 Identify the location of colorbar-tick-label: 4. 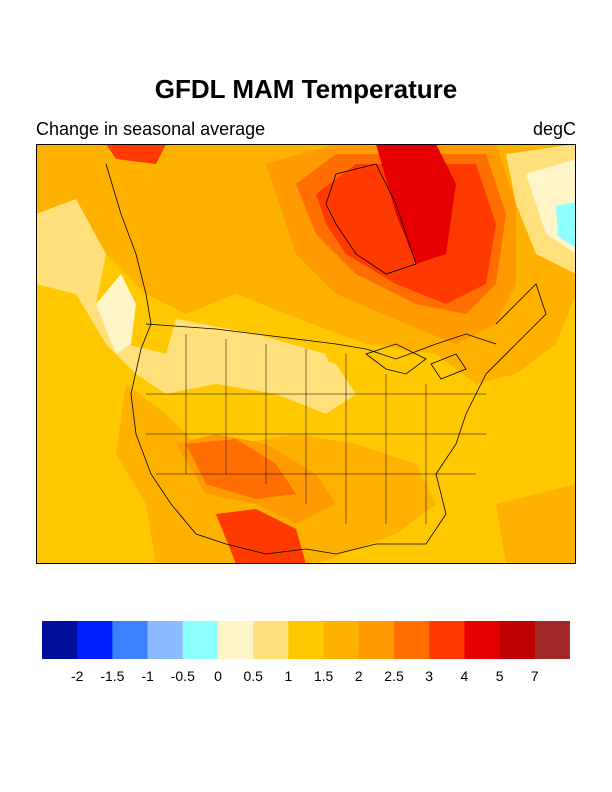
(464, 676).